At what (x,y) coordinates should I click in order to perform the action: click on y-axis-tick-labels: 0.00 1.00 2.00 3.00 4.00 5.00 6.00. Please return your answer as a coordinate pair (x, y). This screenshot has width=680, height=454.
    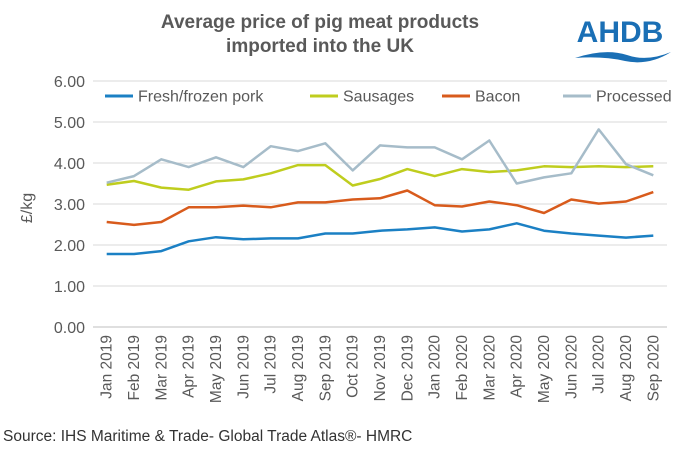
    Looking at the image, I should click on (69, 205).